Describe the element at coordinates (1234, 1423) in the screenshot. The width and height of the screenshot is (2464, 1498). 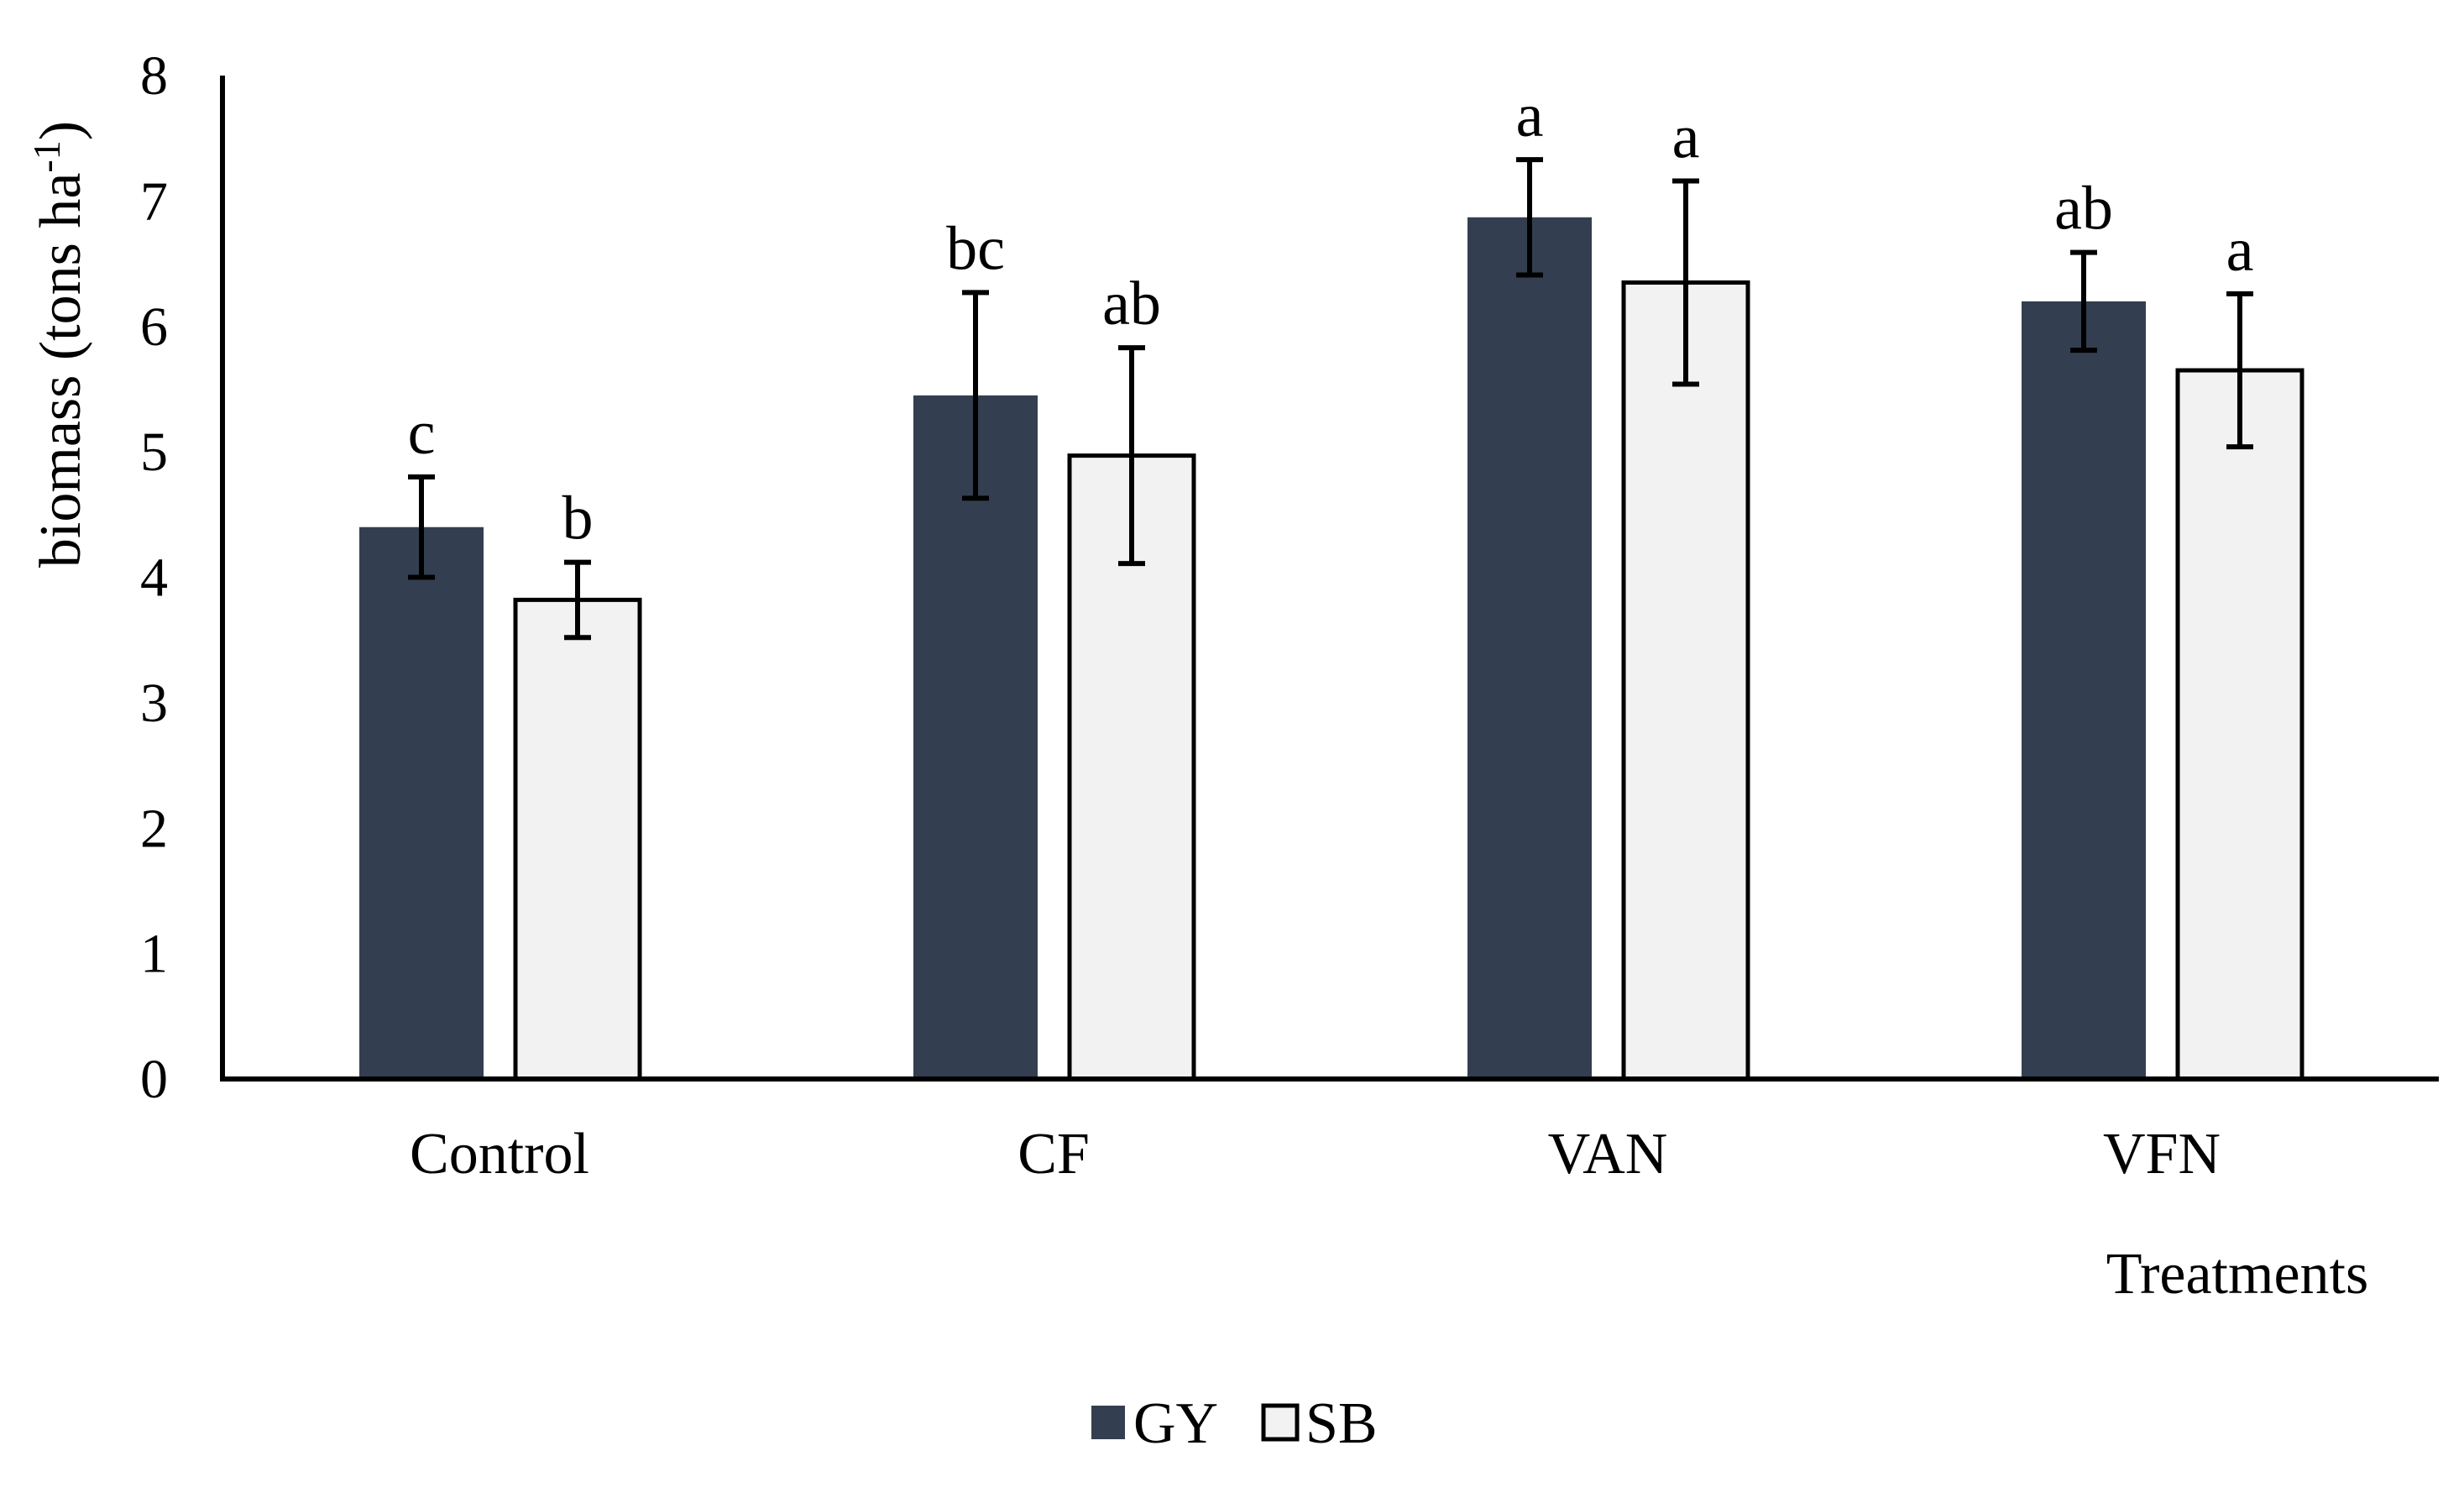
I see `legend: GY SB` at that location.